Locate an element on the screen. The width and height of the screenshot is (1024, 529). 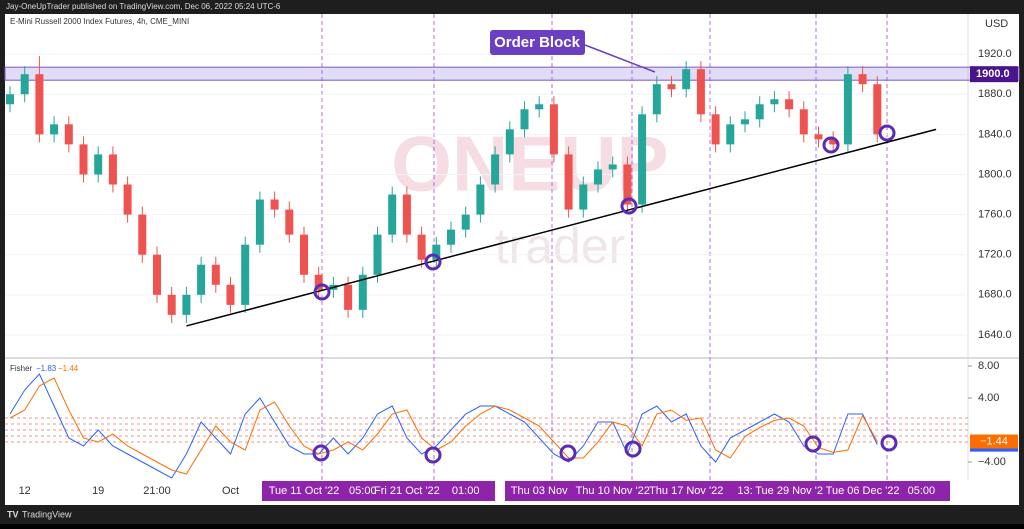
y-tick-label: 4.00 is located at coordinates (988, 398).